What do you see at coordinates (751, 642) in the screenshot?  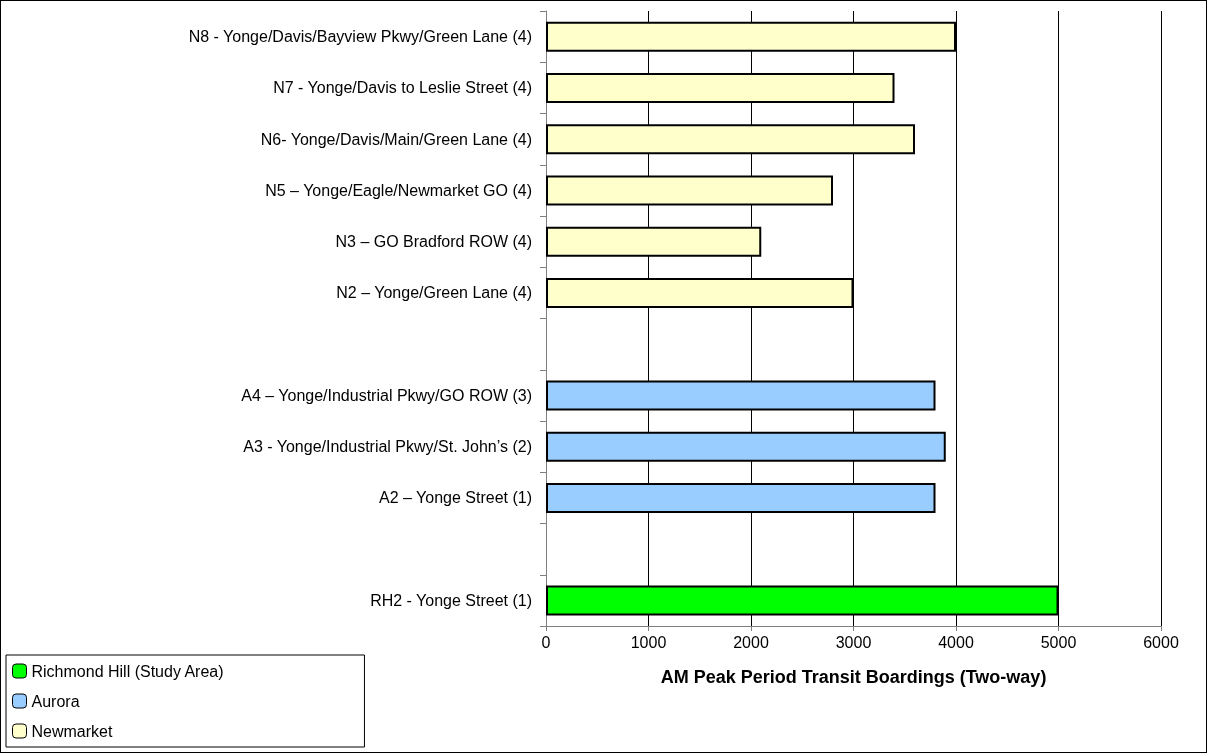 I see `x-tick-label: 2000` at bounding box center [751, 642].